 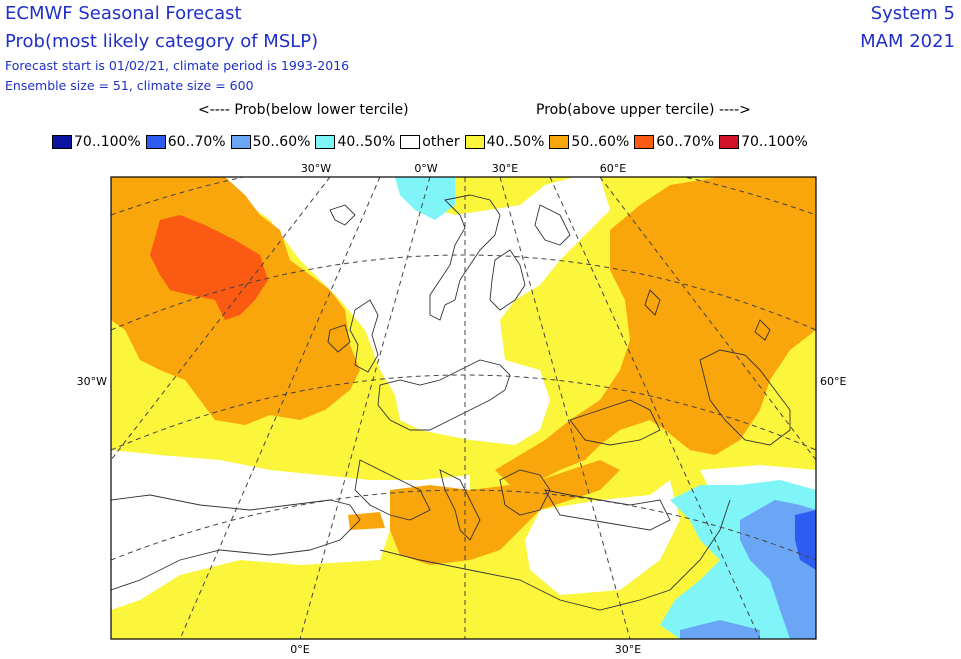 What do you see at coordinates (912, 13) in the screenshot?
I see `system-label: System 5` at bounding box center [912, 13].